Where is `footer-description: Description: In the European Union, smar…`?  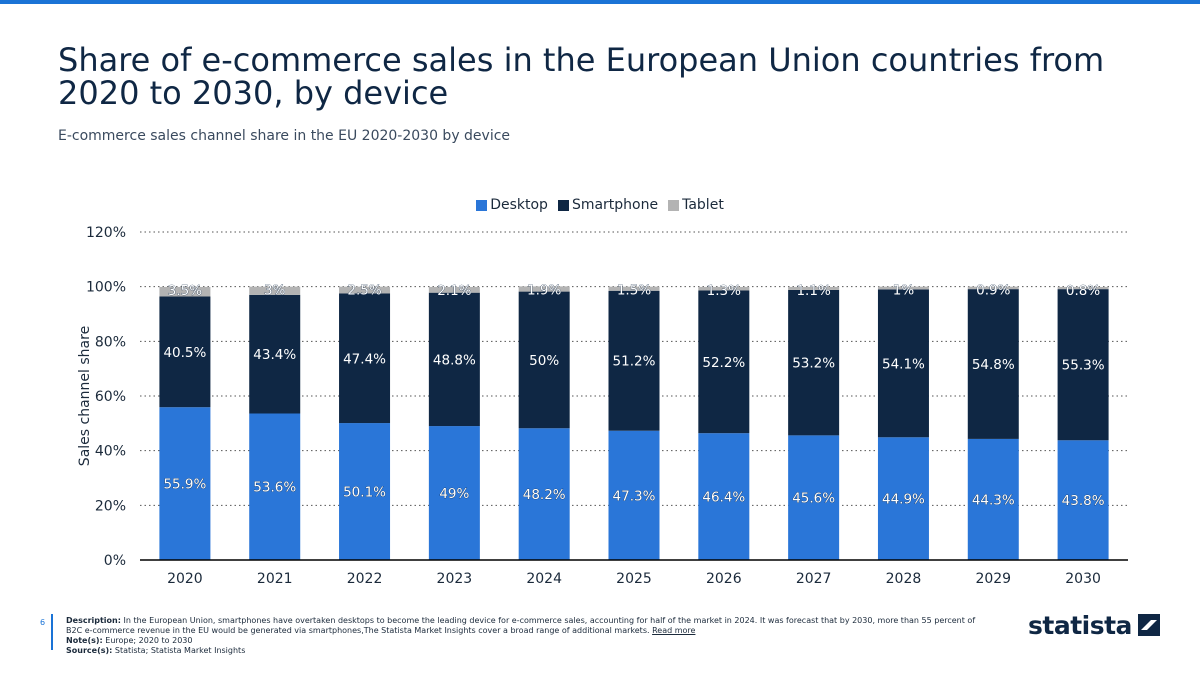 footer-description: Description: In the European Union, smar… is located at coordinates (526, 626).